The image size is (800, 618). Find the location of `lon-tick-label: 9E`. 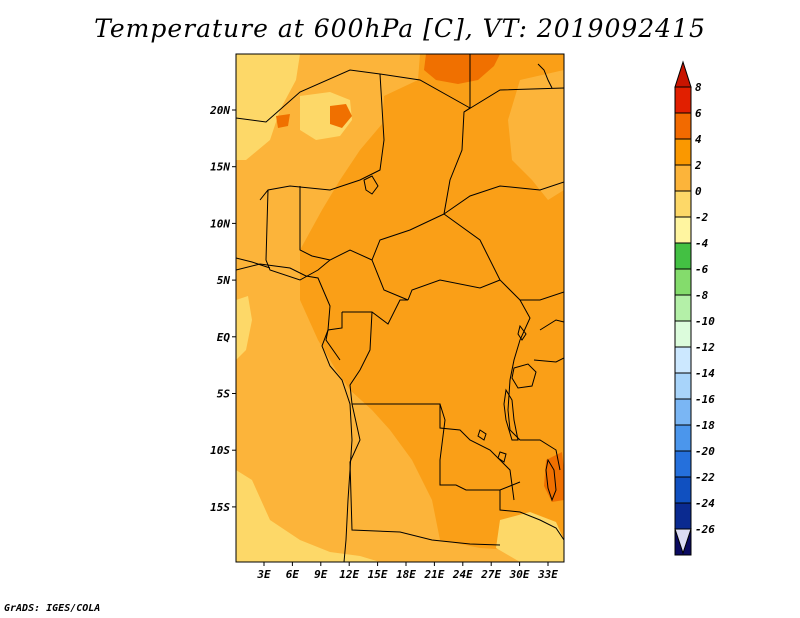

lon-tick-label: 9E is located at coordinates (321, 574).